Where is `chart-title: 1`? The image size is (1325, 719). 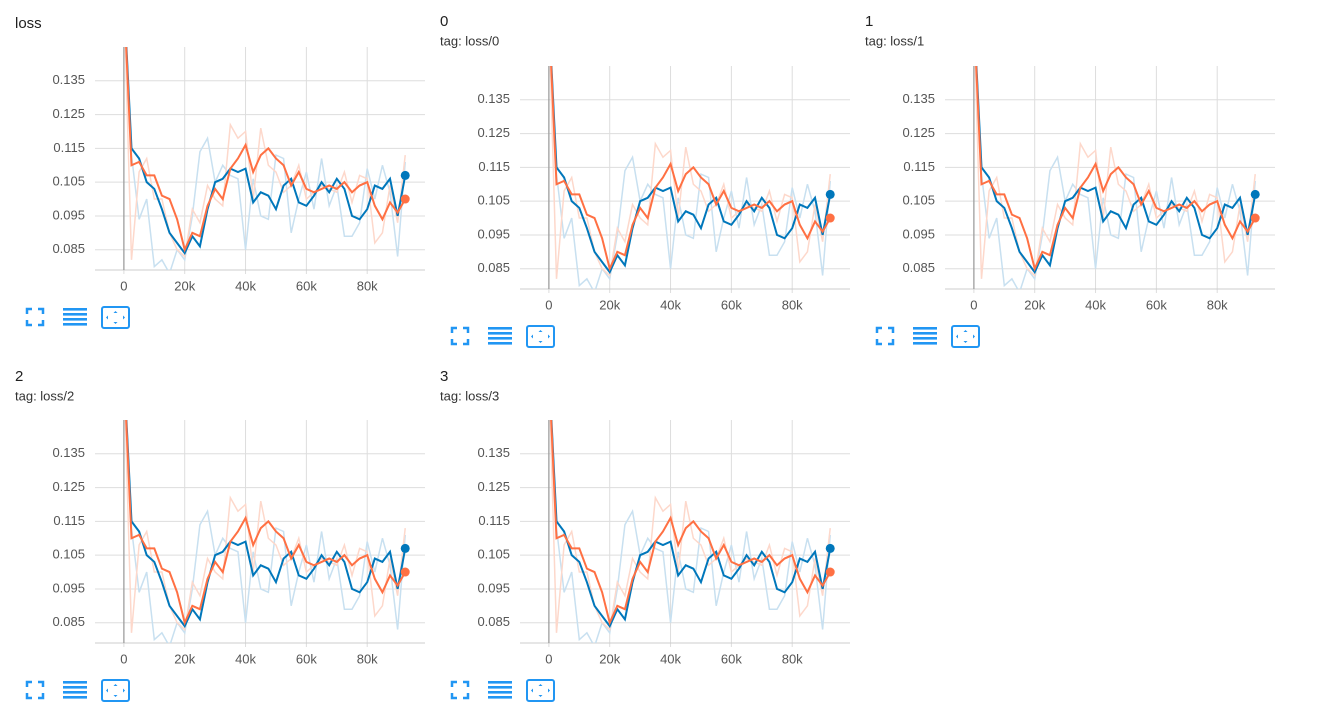
chart-title: 1 is located at coordinates (869, 21).